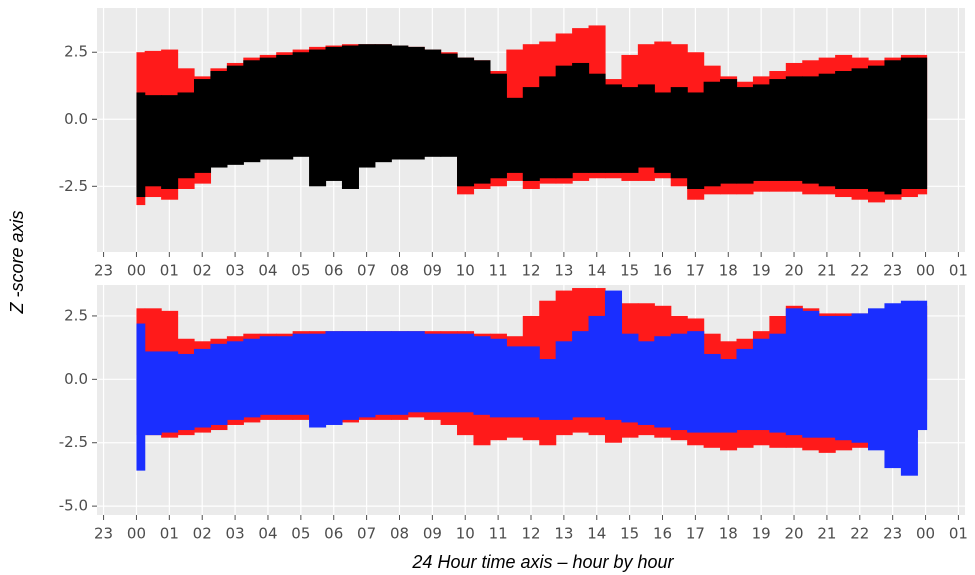  What do you see at coordinates (629, 271) in the screenshot?
I see `x-tick-label: 15` at bounding box center [629, 271].